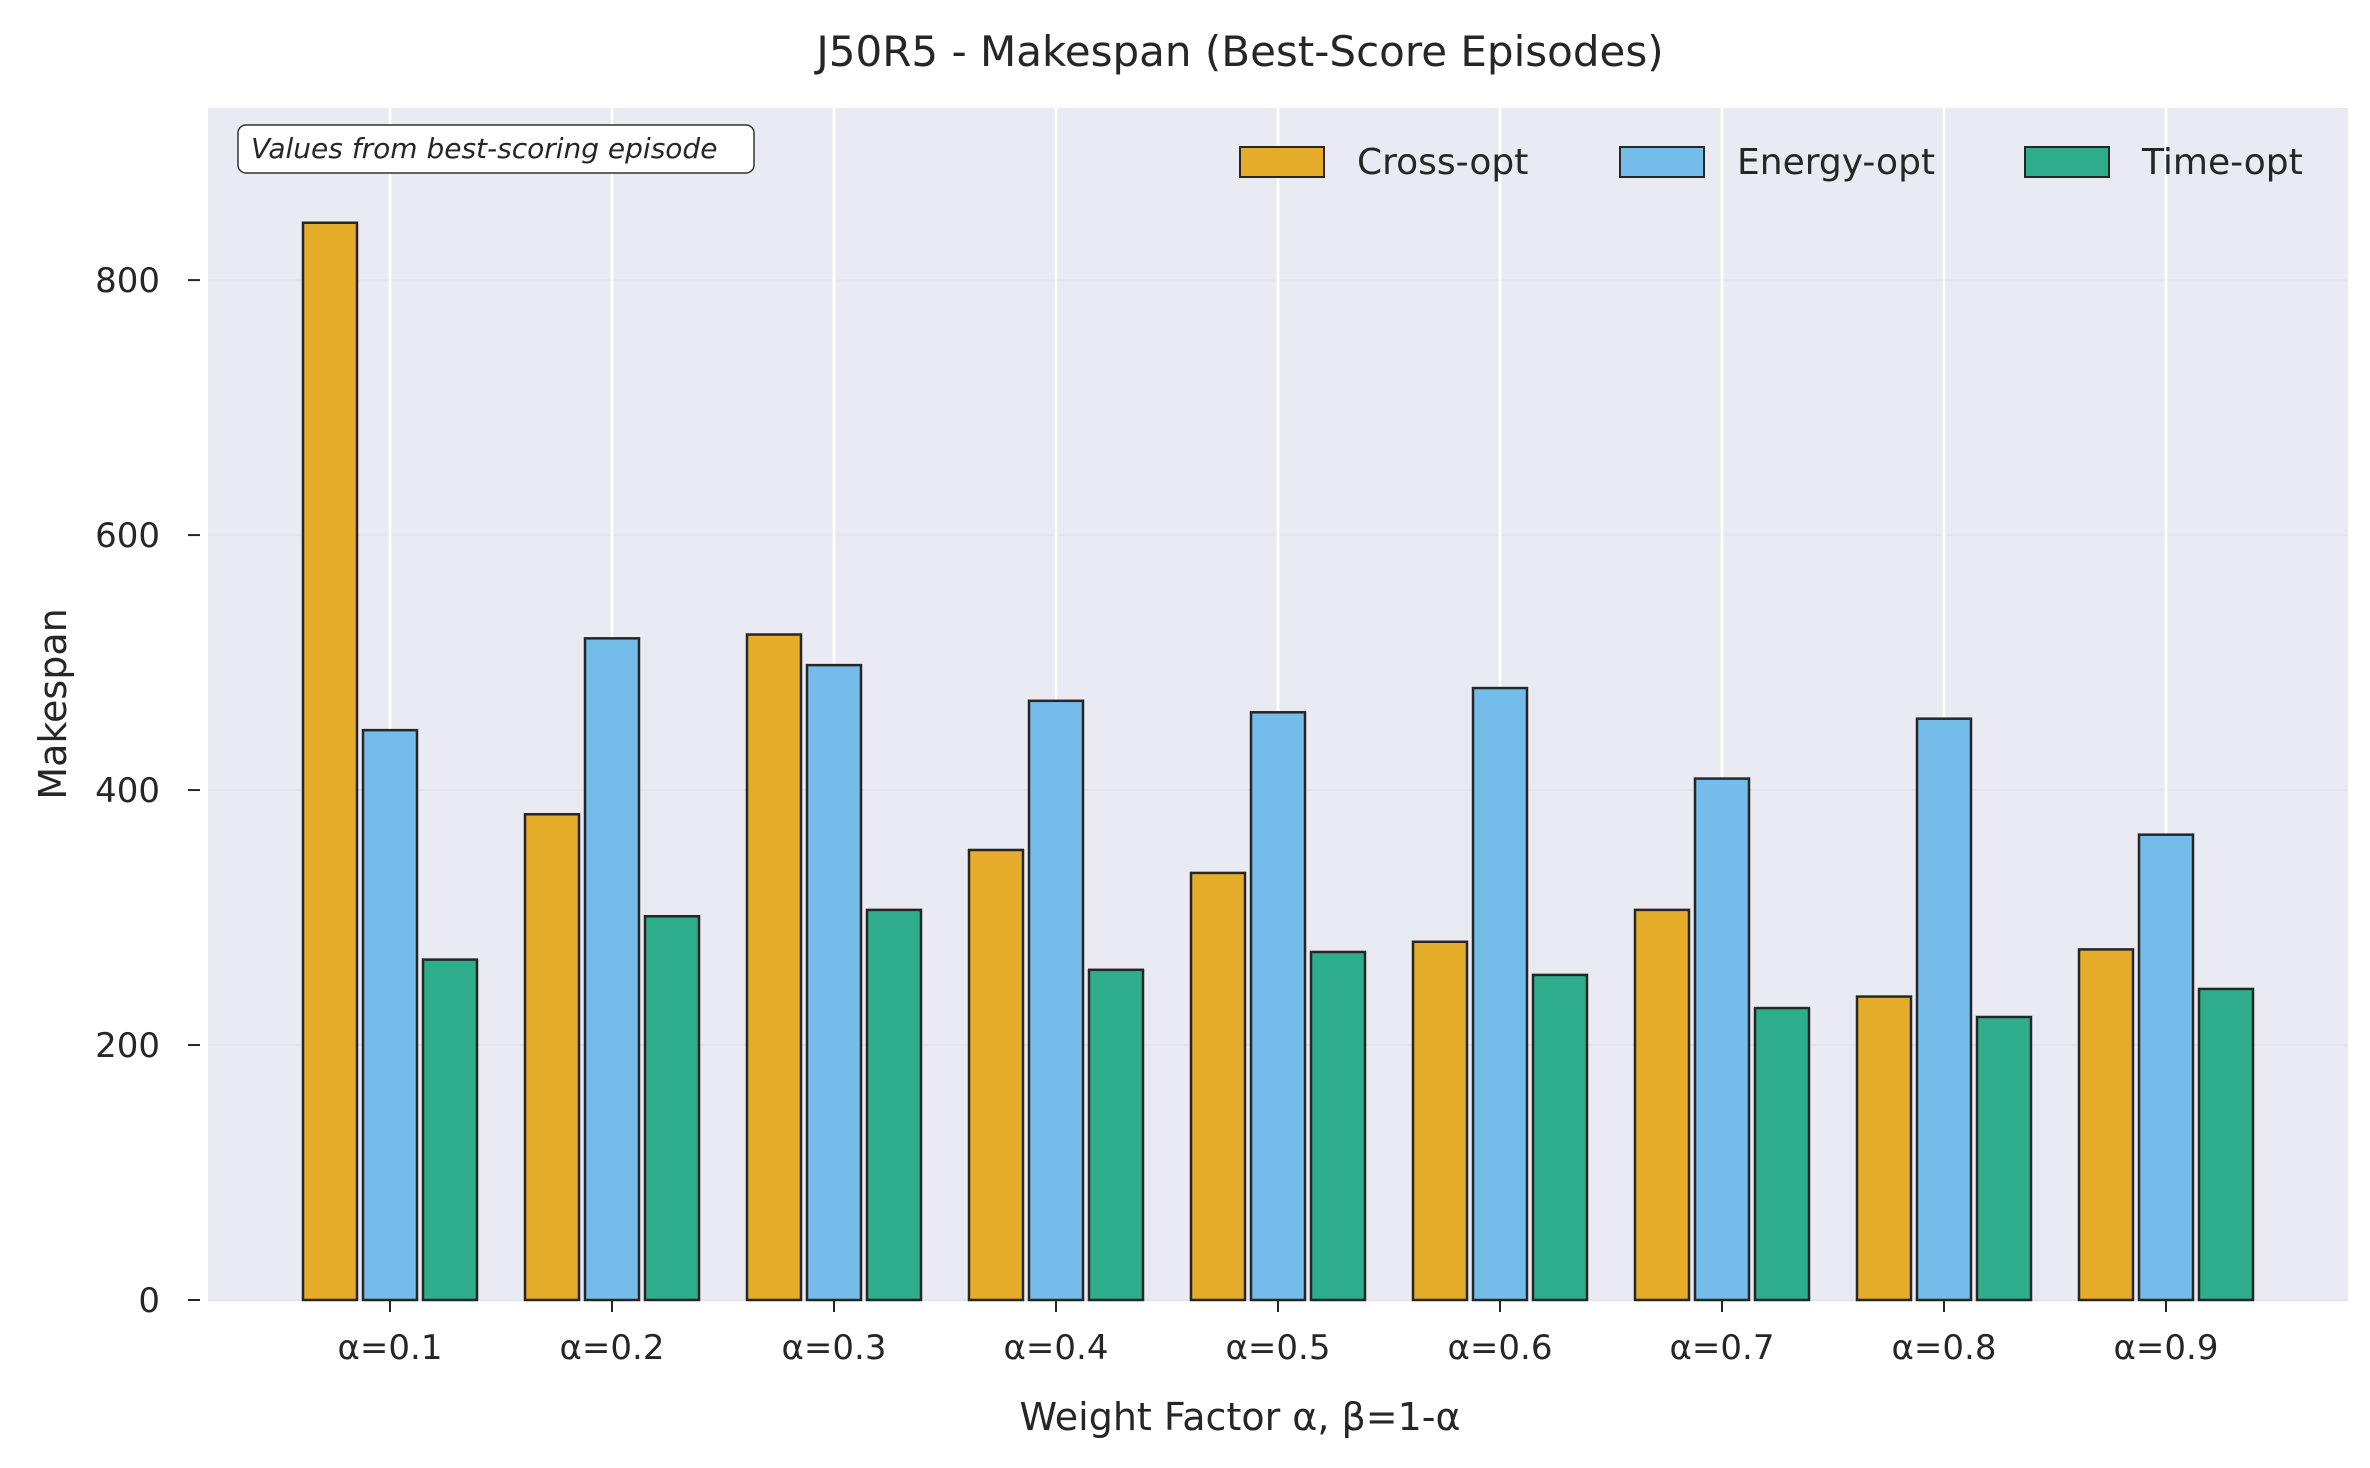  What do you see at coordinates (1442, 162) in the screenshot?
I see `legend-label-cross-opt: Cross-opt` at bounding box center [1442, 162].